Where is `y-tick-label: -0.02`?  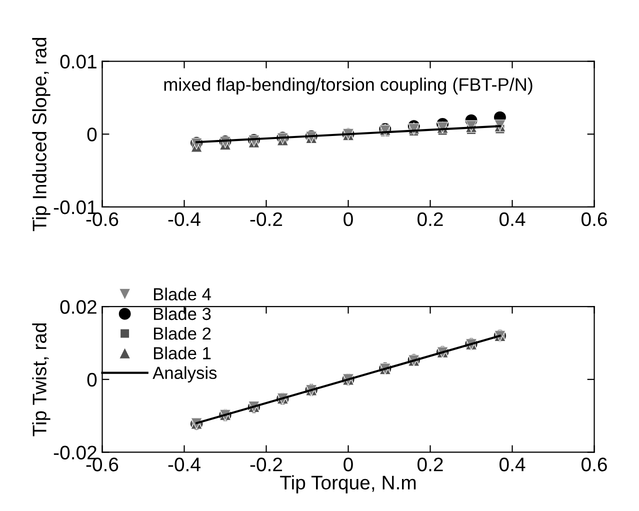 y-tick-label: -0.02 is located at coordinates (75, 453).